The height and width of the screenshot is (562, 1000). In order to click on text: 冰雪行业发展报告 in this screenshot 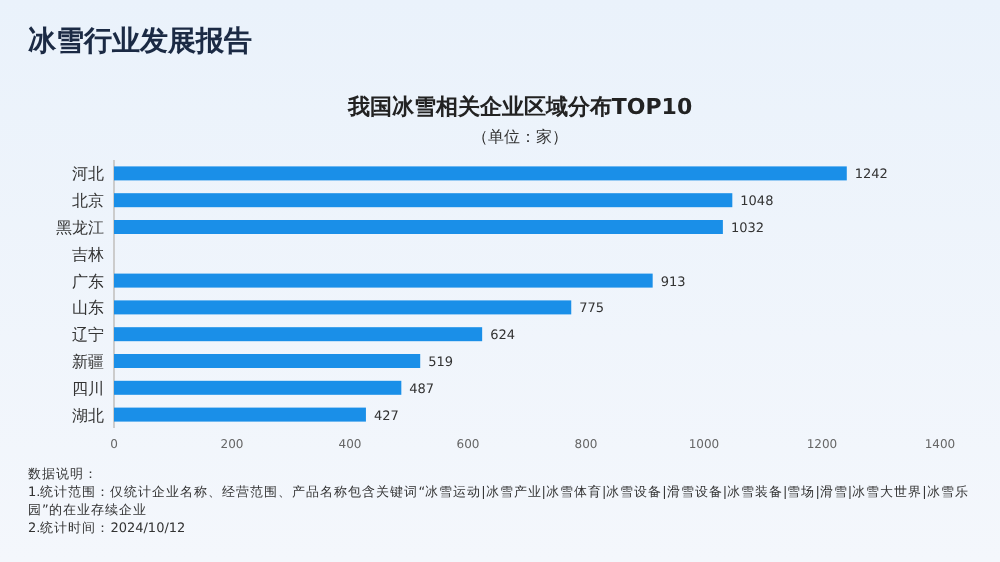, I will do `click(140, 42)`.